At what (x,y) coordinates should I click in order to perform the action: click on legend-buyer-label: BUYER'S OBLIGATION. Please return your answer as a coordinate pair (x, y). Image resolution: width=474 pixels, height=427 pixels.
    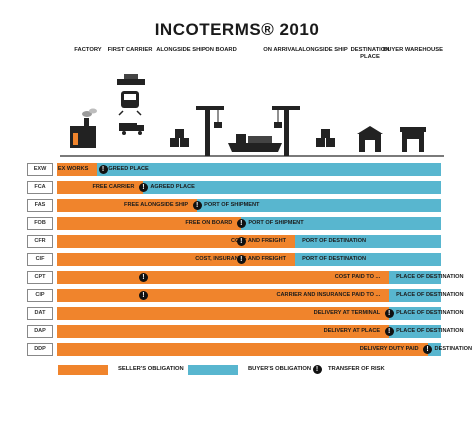
    Looking at the image, I should click on (280, 369).